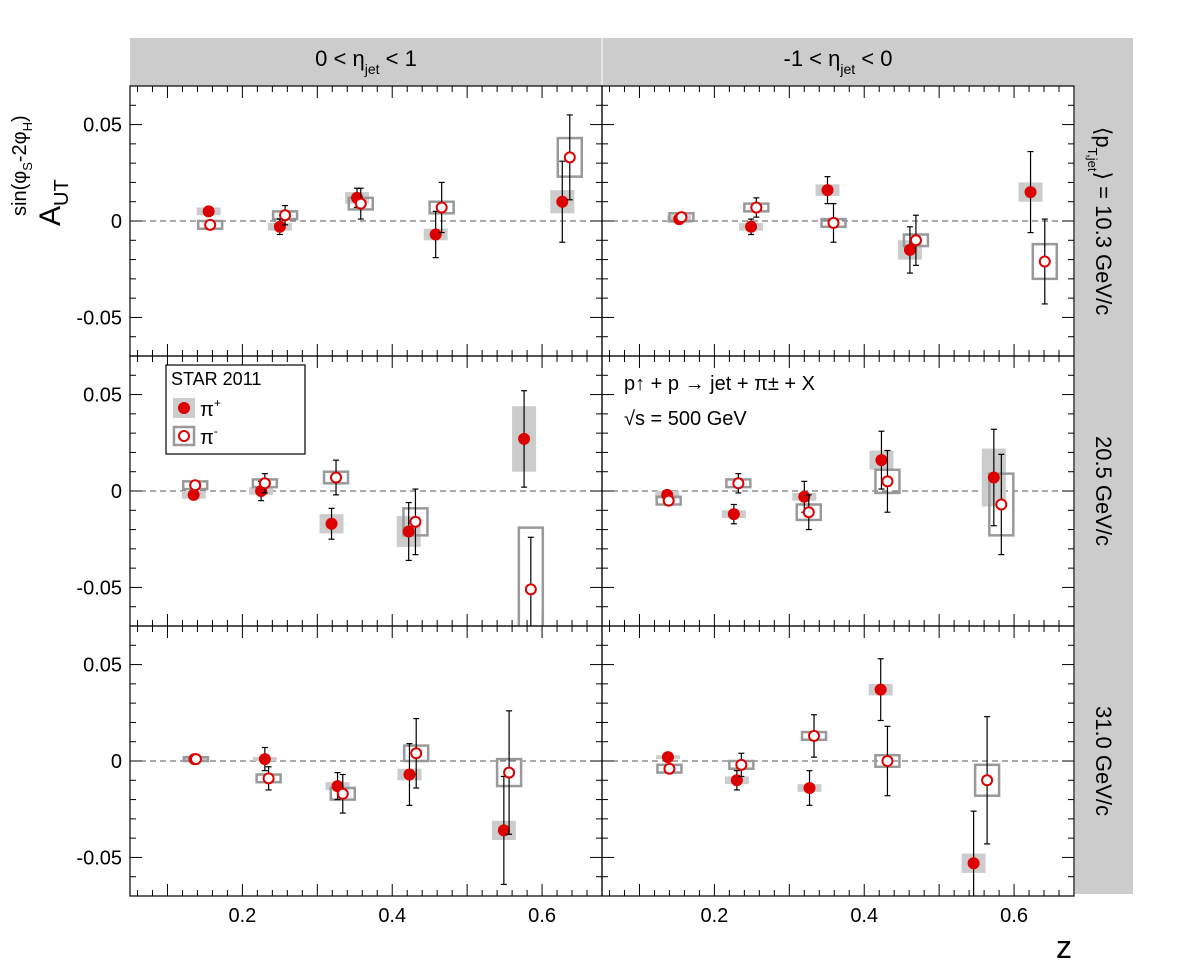  I want to click on y-axis-title-main: AUT, so click(53, 202).